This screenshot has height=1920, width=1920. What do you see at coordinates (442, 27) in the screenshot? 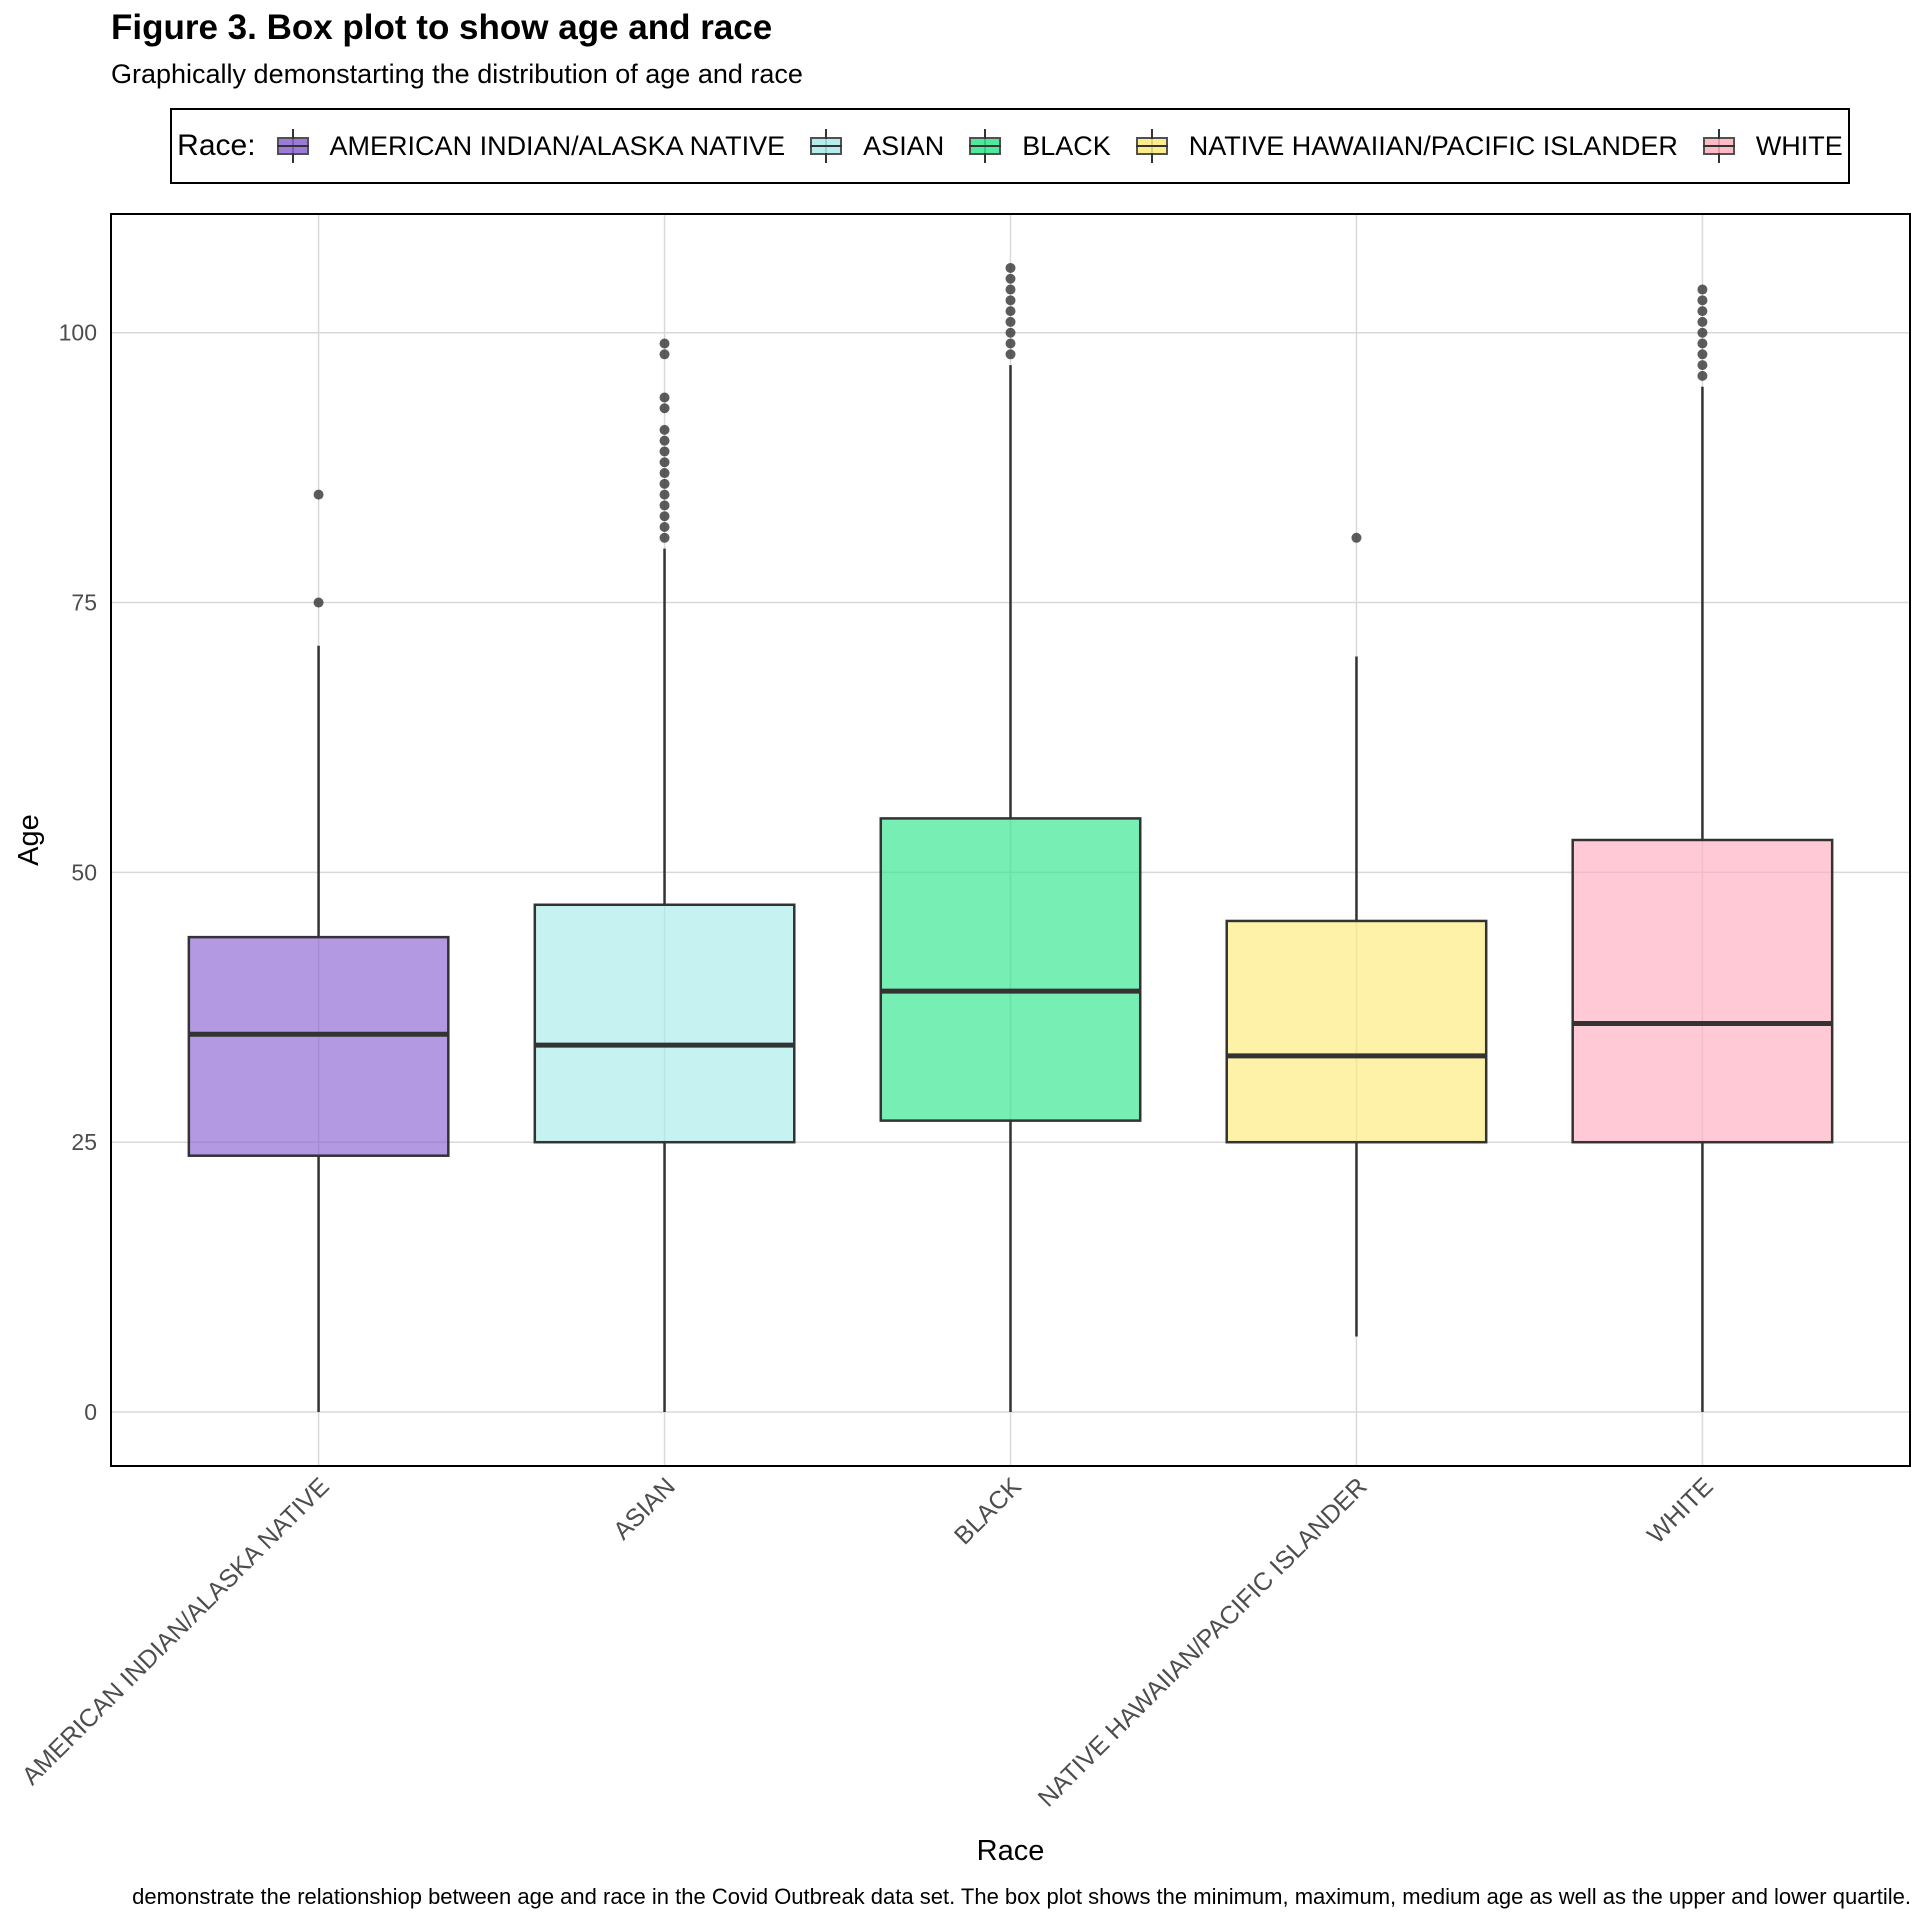
I see `chart-title: Figure 3. Box plot to show age and race` at bounding box center [442, 27].